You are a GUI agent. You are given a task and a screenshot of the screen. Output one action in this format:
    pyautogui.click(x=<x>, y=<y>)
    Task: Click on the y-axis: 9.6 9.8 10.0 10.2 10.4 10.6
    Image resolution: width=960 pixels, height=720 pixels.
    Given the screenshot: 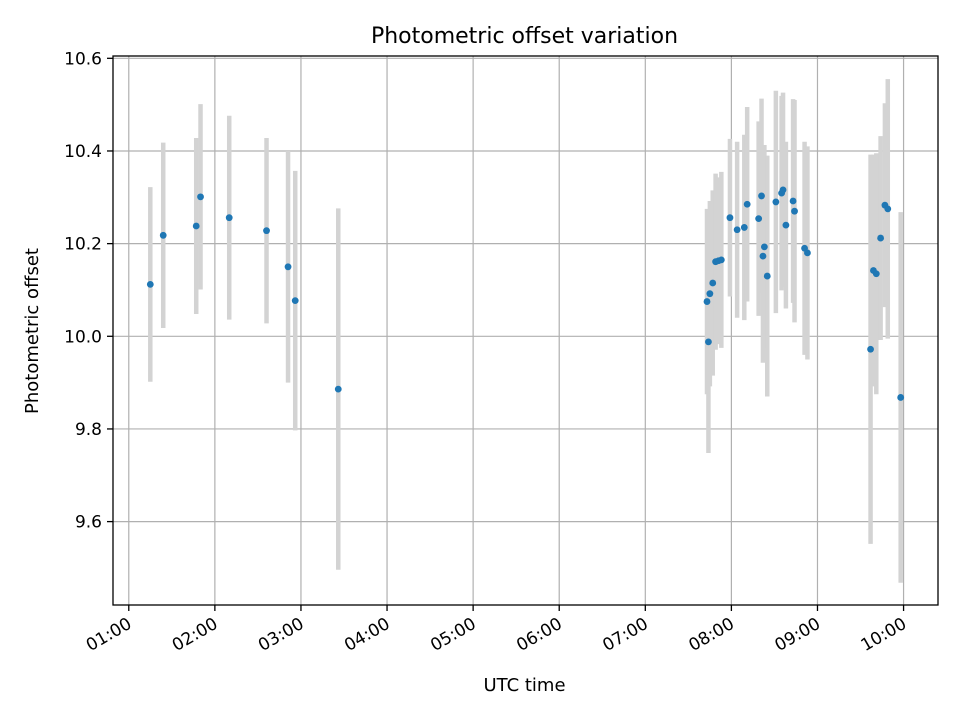 What is the action you would take?
    pyautogui.click(x=88, y=291)
    